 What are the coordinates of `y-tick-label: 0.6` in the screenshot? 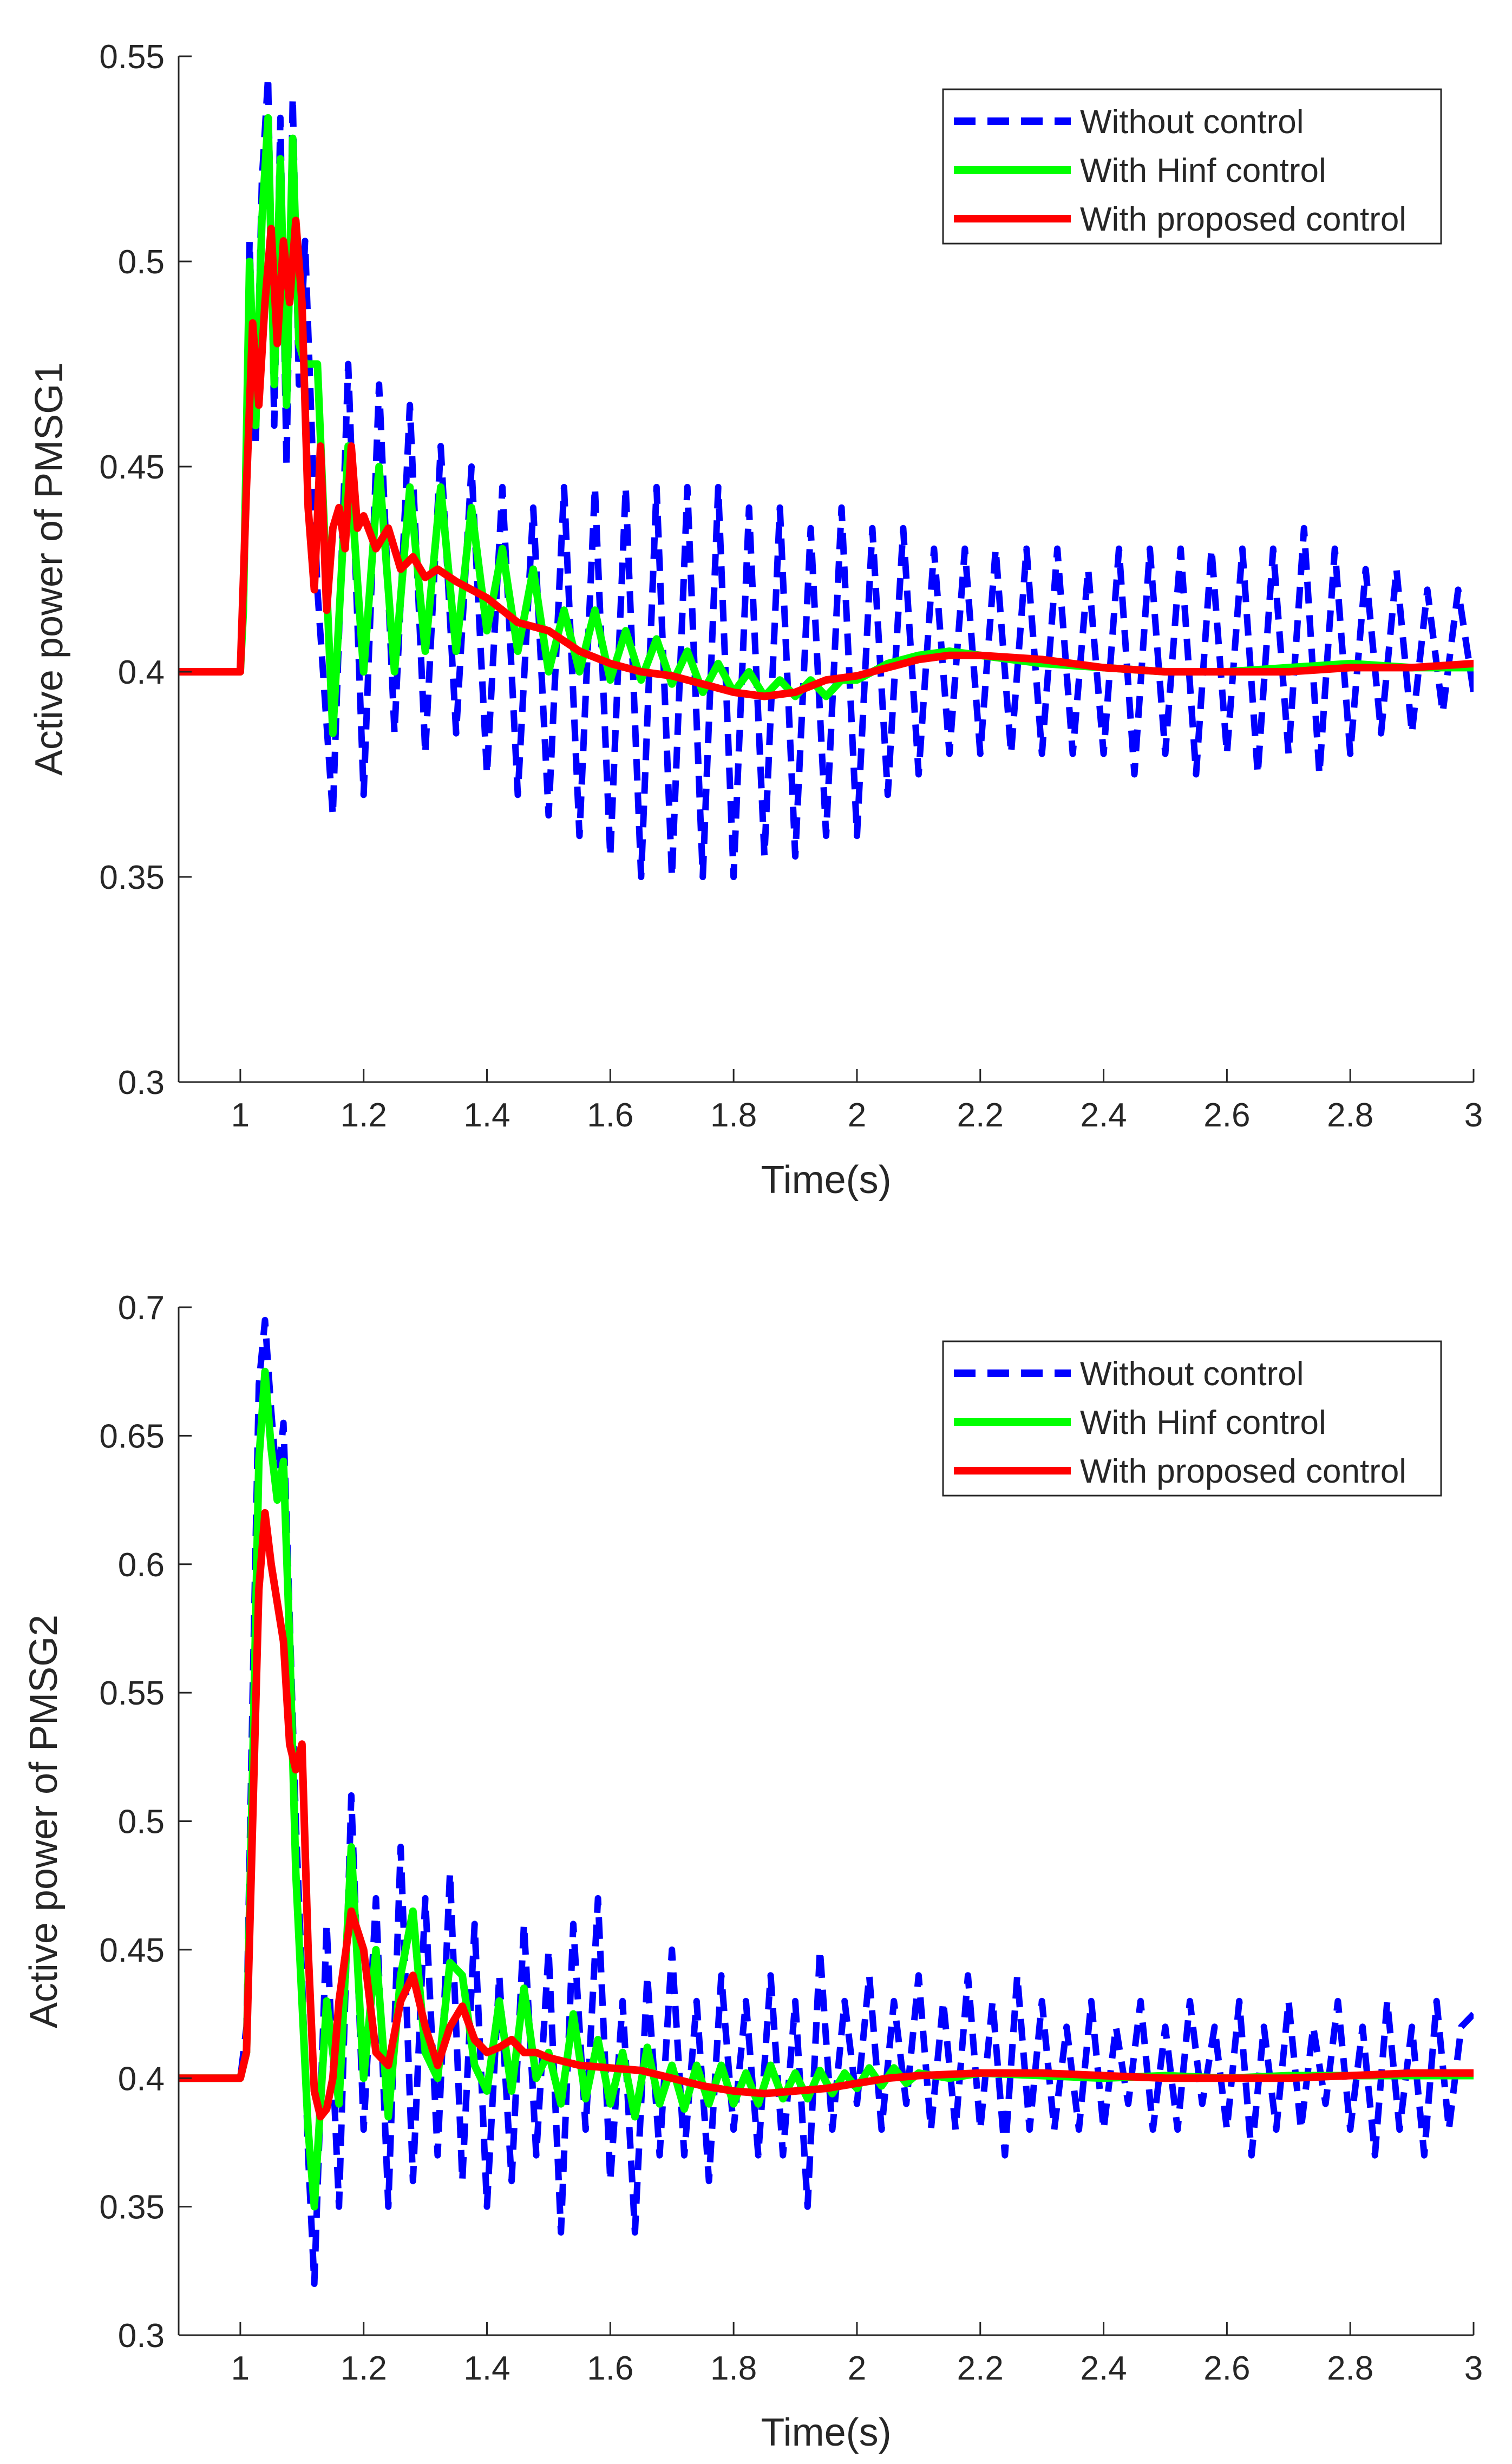 It's located at (141, 1565).